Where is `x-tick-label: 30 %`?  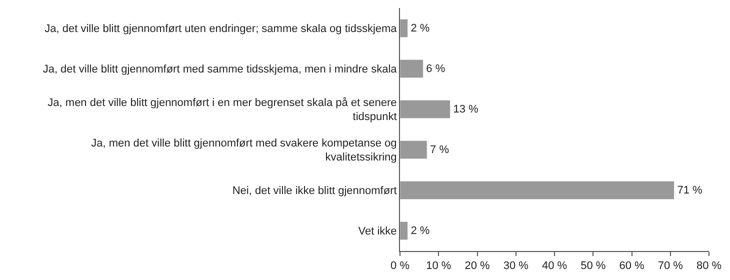
x-tick-label: 30 % is located at coordinates (516, 266).